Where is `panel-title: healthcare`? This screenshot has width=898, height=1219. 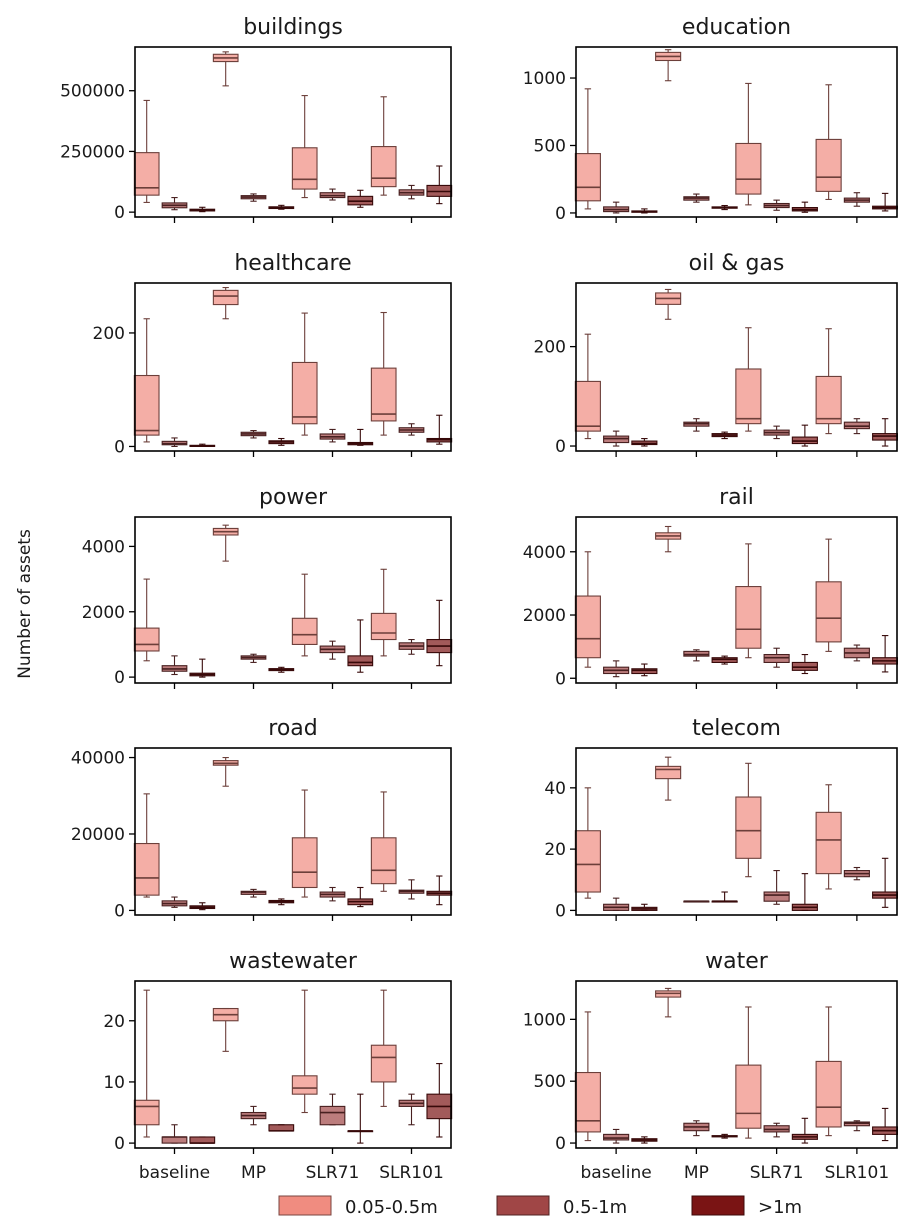 panel-title: healthcare is located at coordinates (292, 263).